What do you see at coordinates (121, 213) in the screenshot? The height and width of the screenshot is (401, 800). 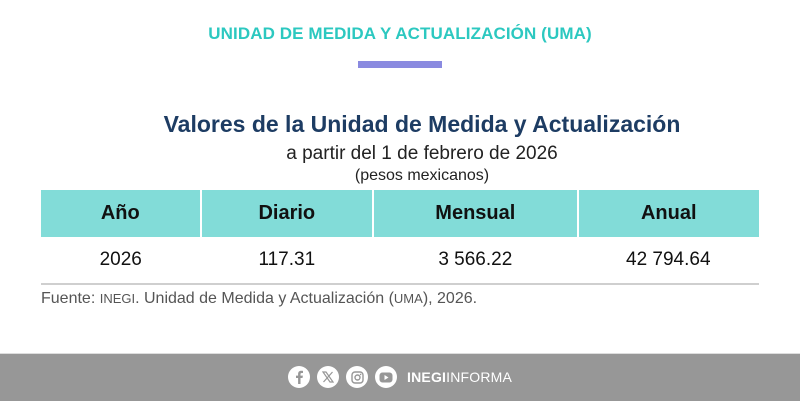 I see `column-header-year: Año` at bounding box center [121, 213].